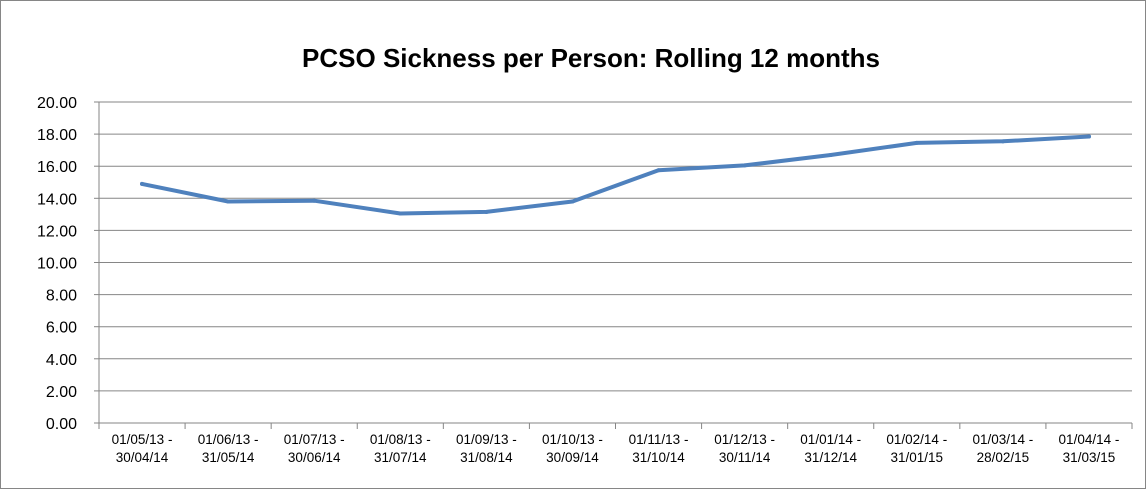 Image resolution: width=1146 pixels, height=489 pixels. What do you see at coordinates (659, 448) in the screenshot?
I see `x-tick-label: 01/11/13 - 31/10/14` at bounding box center [659, 448].